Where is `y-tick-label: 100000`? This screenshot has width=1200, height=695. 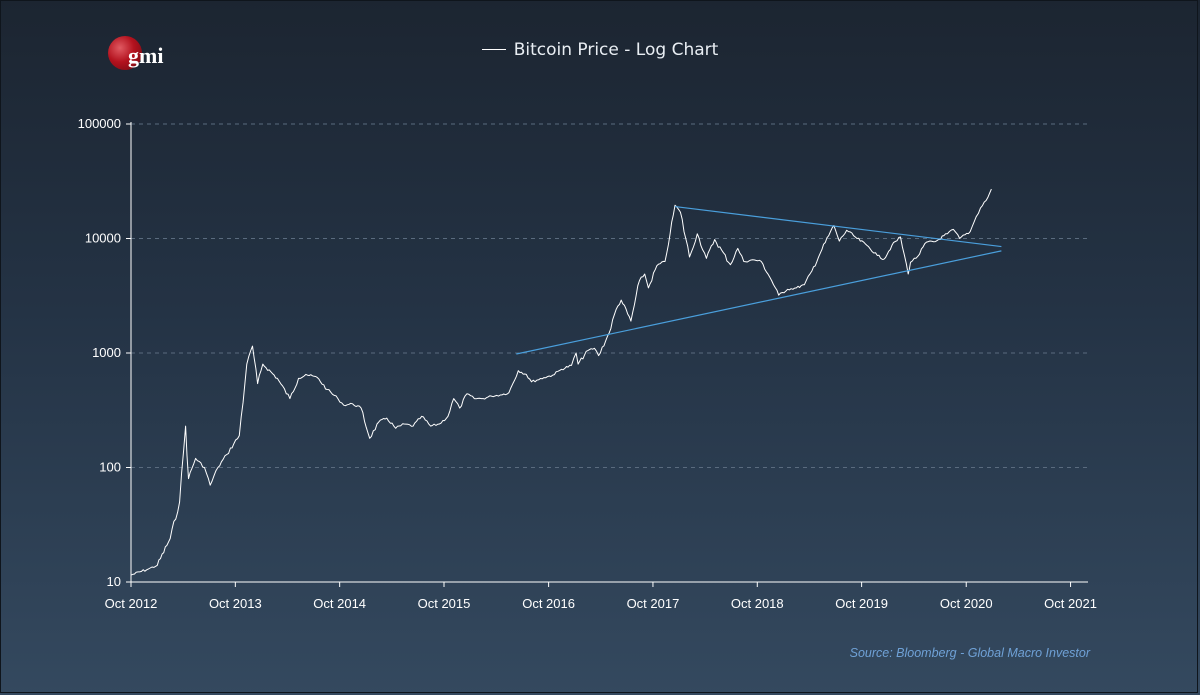 y-tick-label: 100000 is located at coordinates (99, 123).